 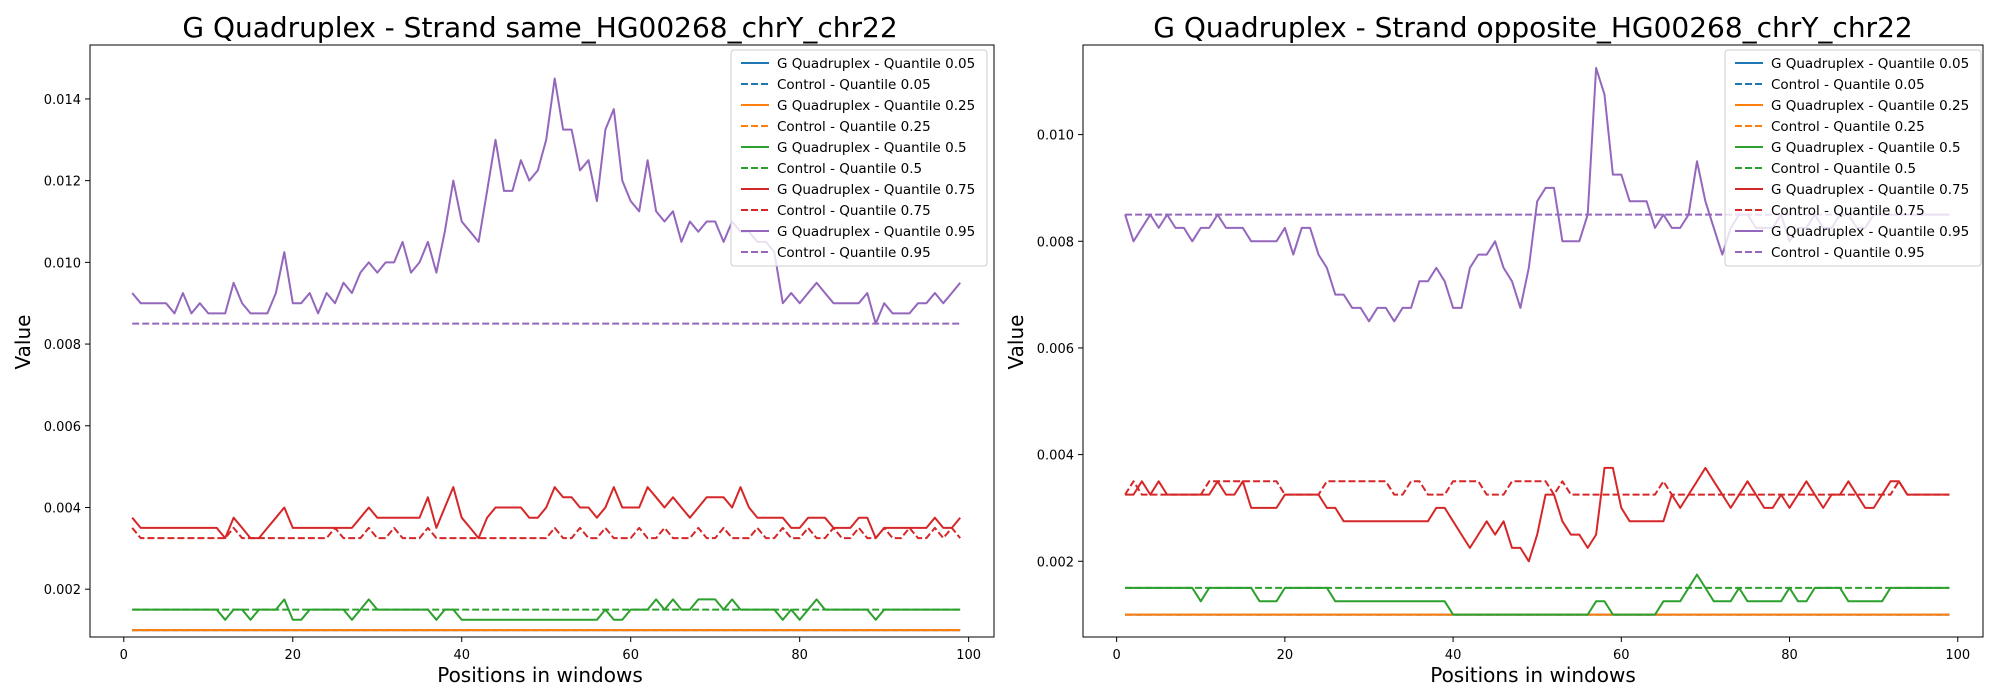 What do you see at coordinates (62, 182) in the screenshot?
I see `y-tick-label: 0.012` at bounding box center [62, 182].